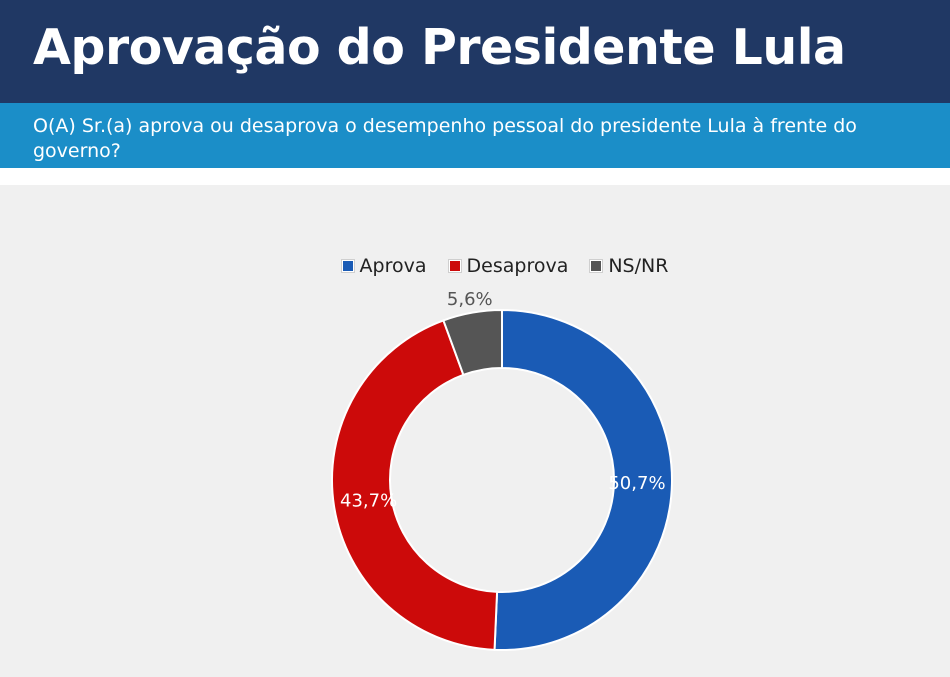  I want to click on slice-nsnr, so click(472, 342).